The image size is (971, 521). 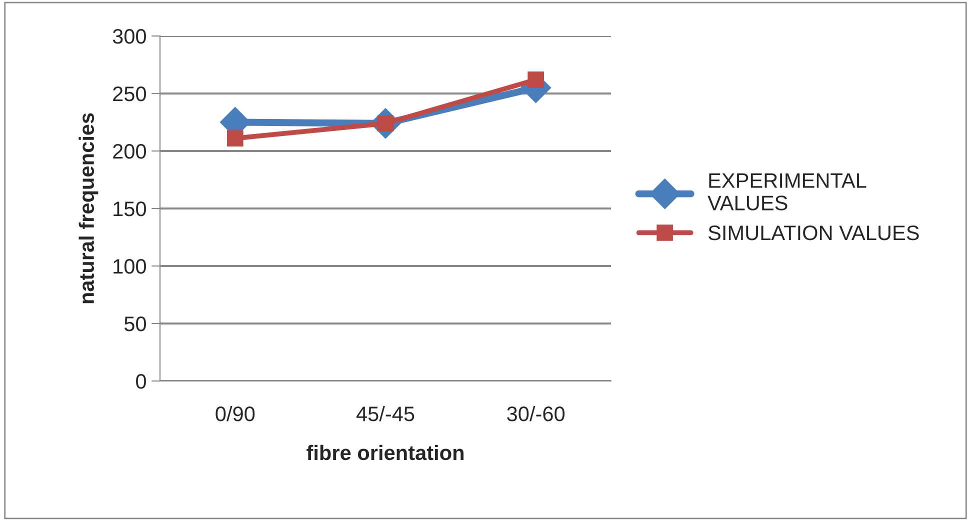 What do you see at coordinates (536, 414) in the screenshot?
I see `x-tick-label: 30/-60` at bounding box center [536, 414].